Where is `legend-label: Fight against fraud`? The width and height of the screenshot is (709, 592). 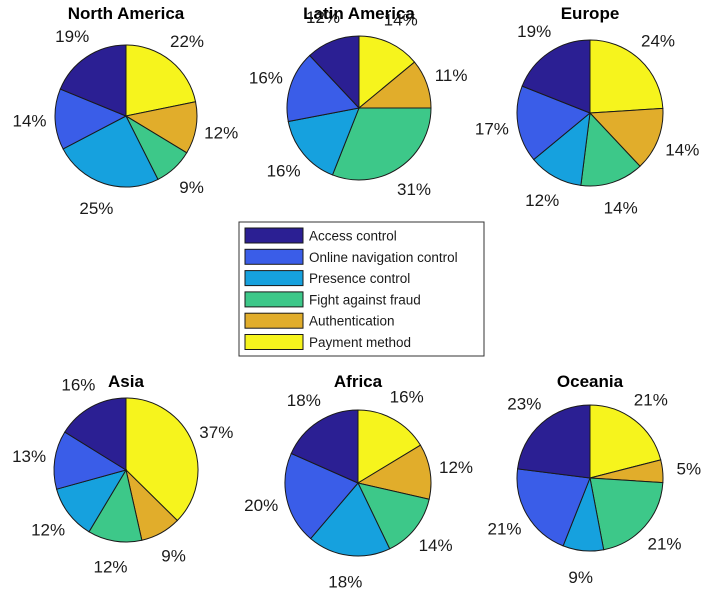 legend-label: Fight against fraud is located at coordinates (365, 299).